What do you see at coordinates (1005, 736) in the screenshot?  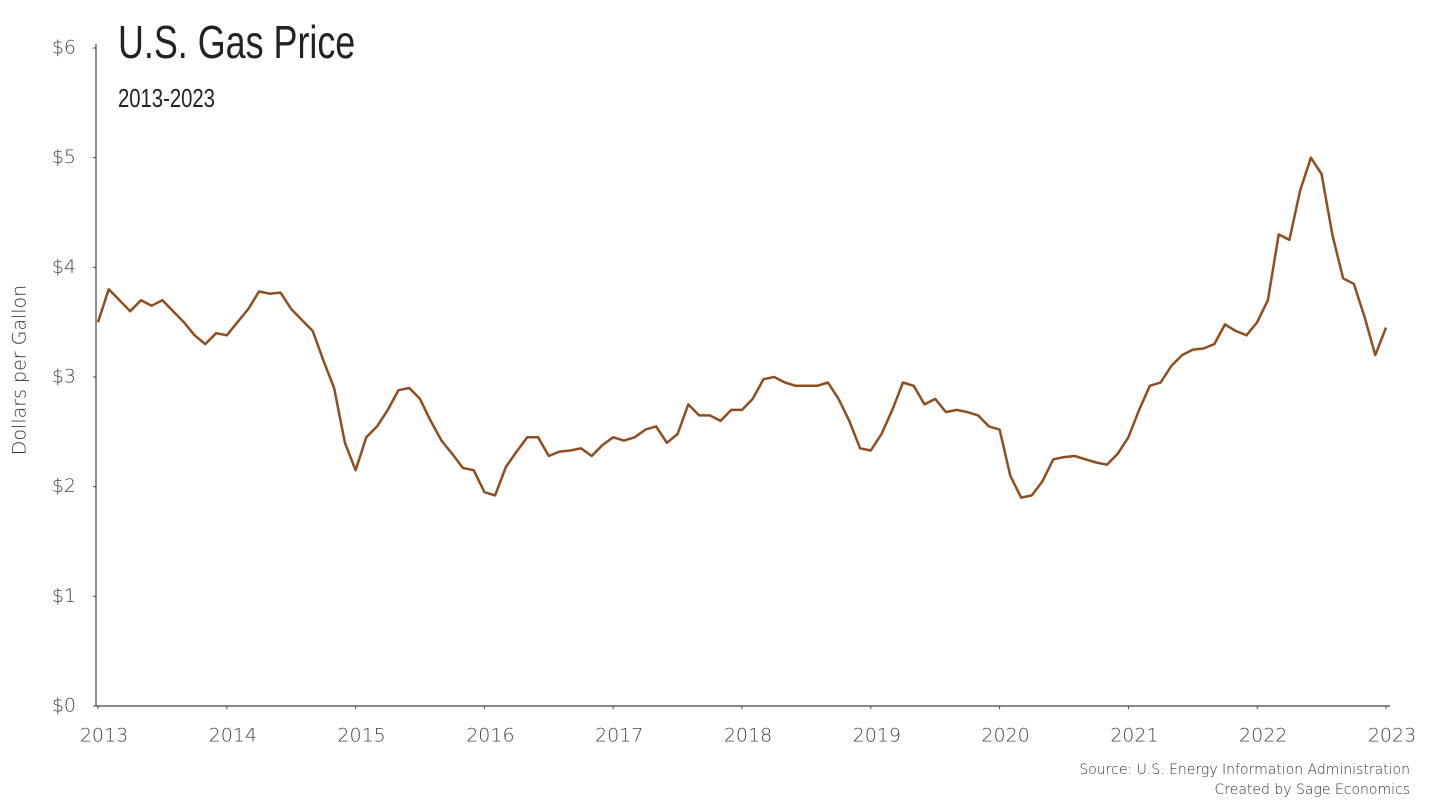 I see `x-tick-label: 2020` at bounding box center [1005, 736].